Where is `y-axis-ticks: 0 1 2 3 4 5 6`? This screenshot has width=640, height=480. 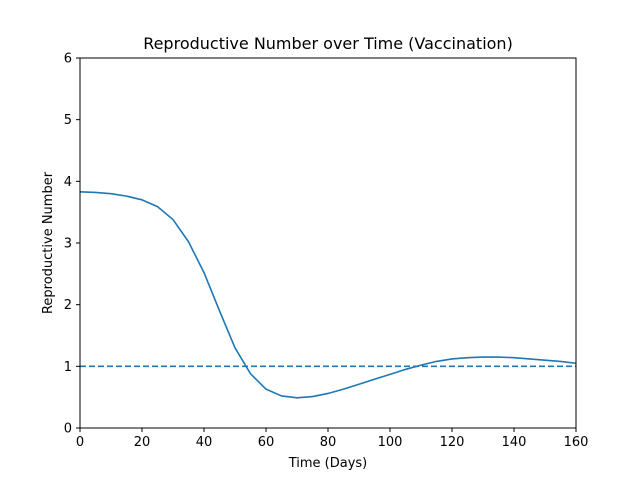
y-axis-ticks: 0 1 2 3 4 5 6 is located at coordinates (72, 244).